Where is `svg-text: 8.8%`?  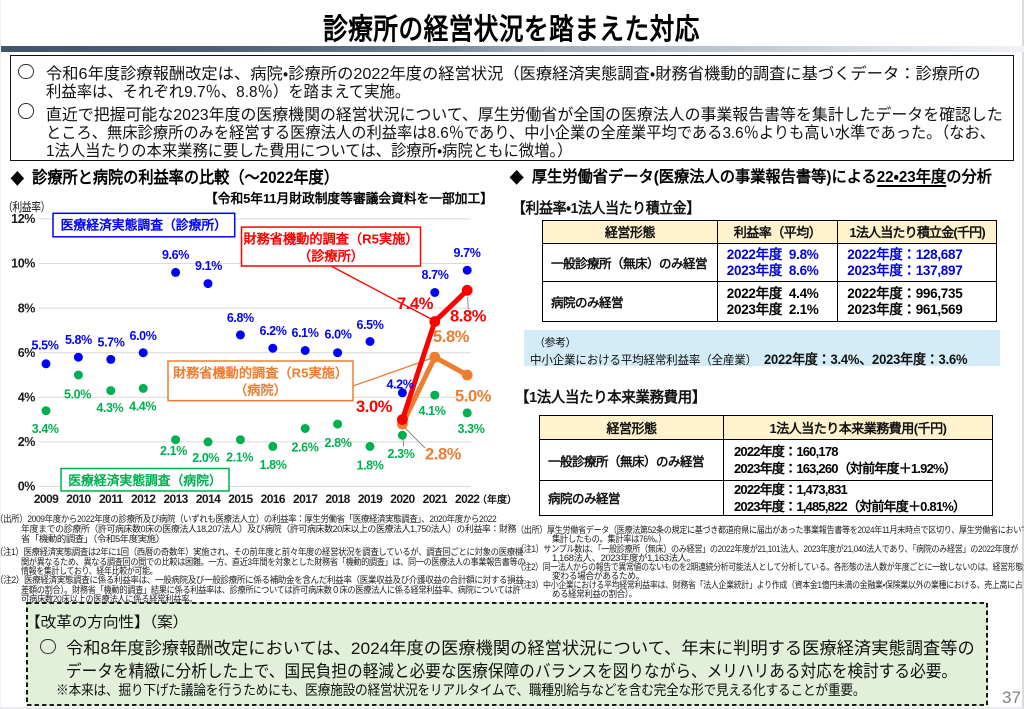
svg-text: 8.8% is located at coordinates (468, 317).